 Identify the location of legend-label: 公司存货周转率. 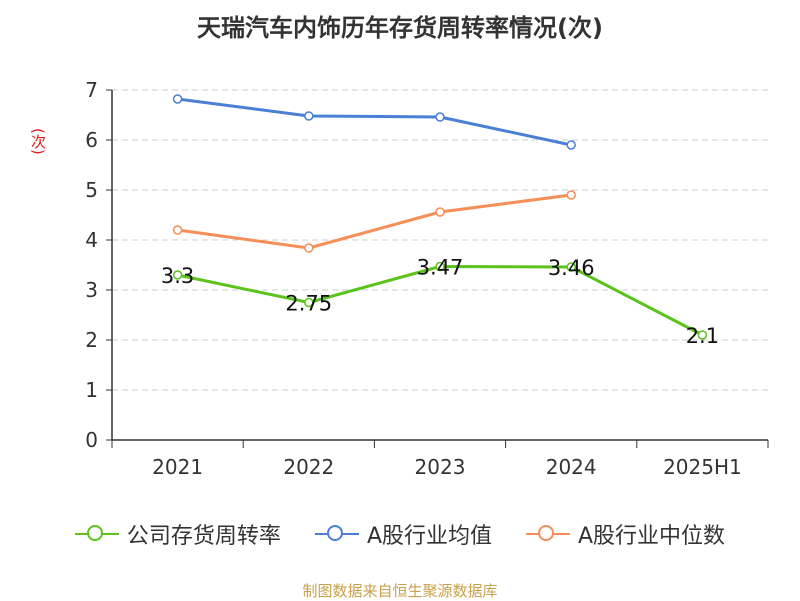
(203, 536).